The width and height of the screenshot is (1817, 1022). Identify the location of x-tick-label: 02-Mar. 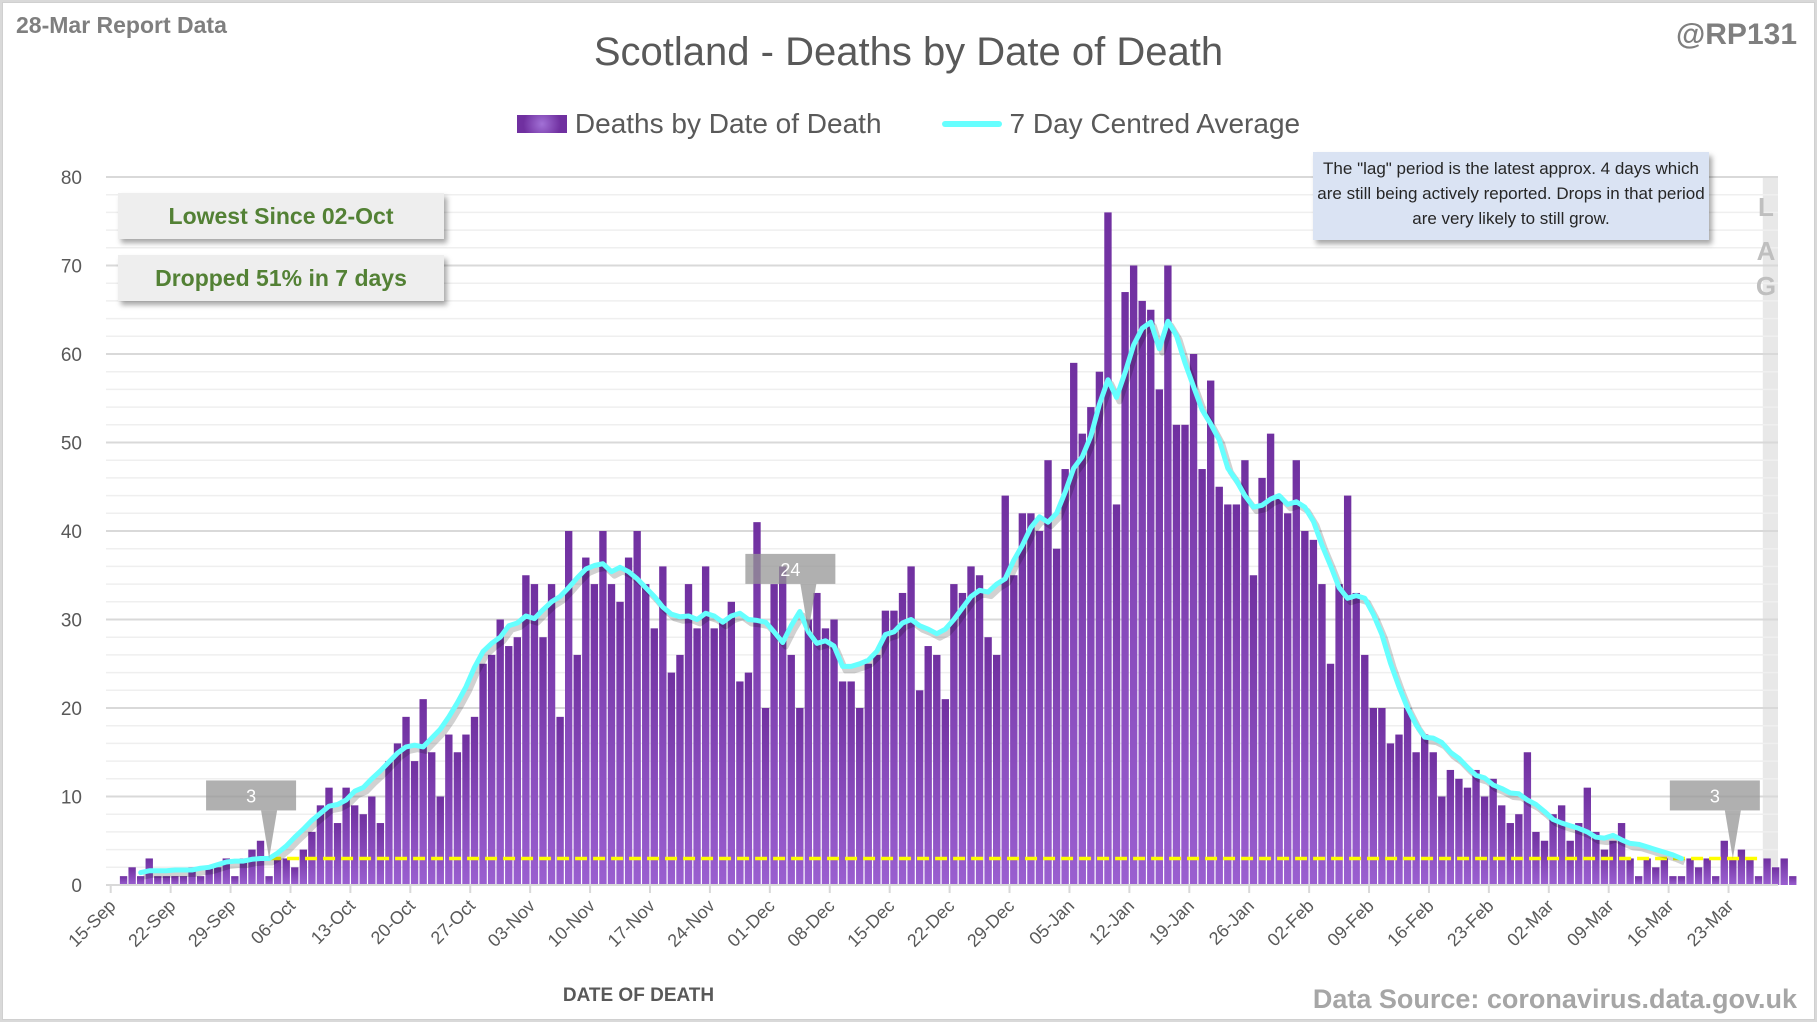
(1530, 923).